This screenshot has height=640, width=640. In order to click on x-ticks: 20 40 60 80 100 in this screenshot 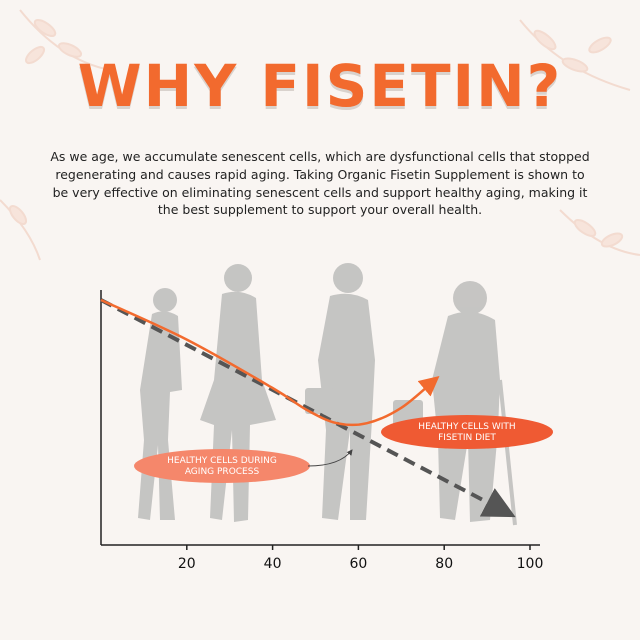, I will do `click(360, 558)`.